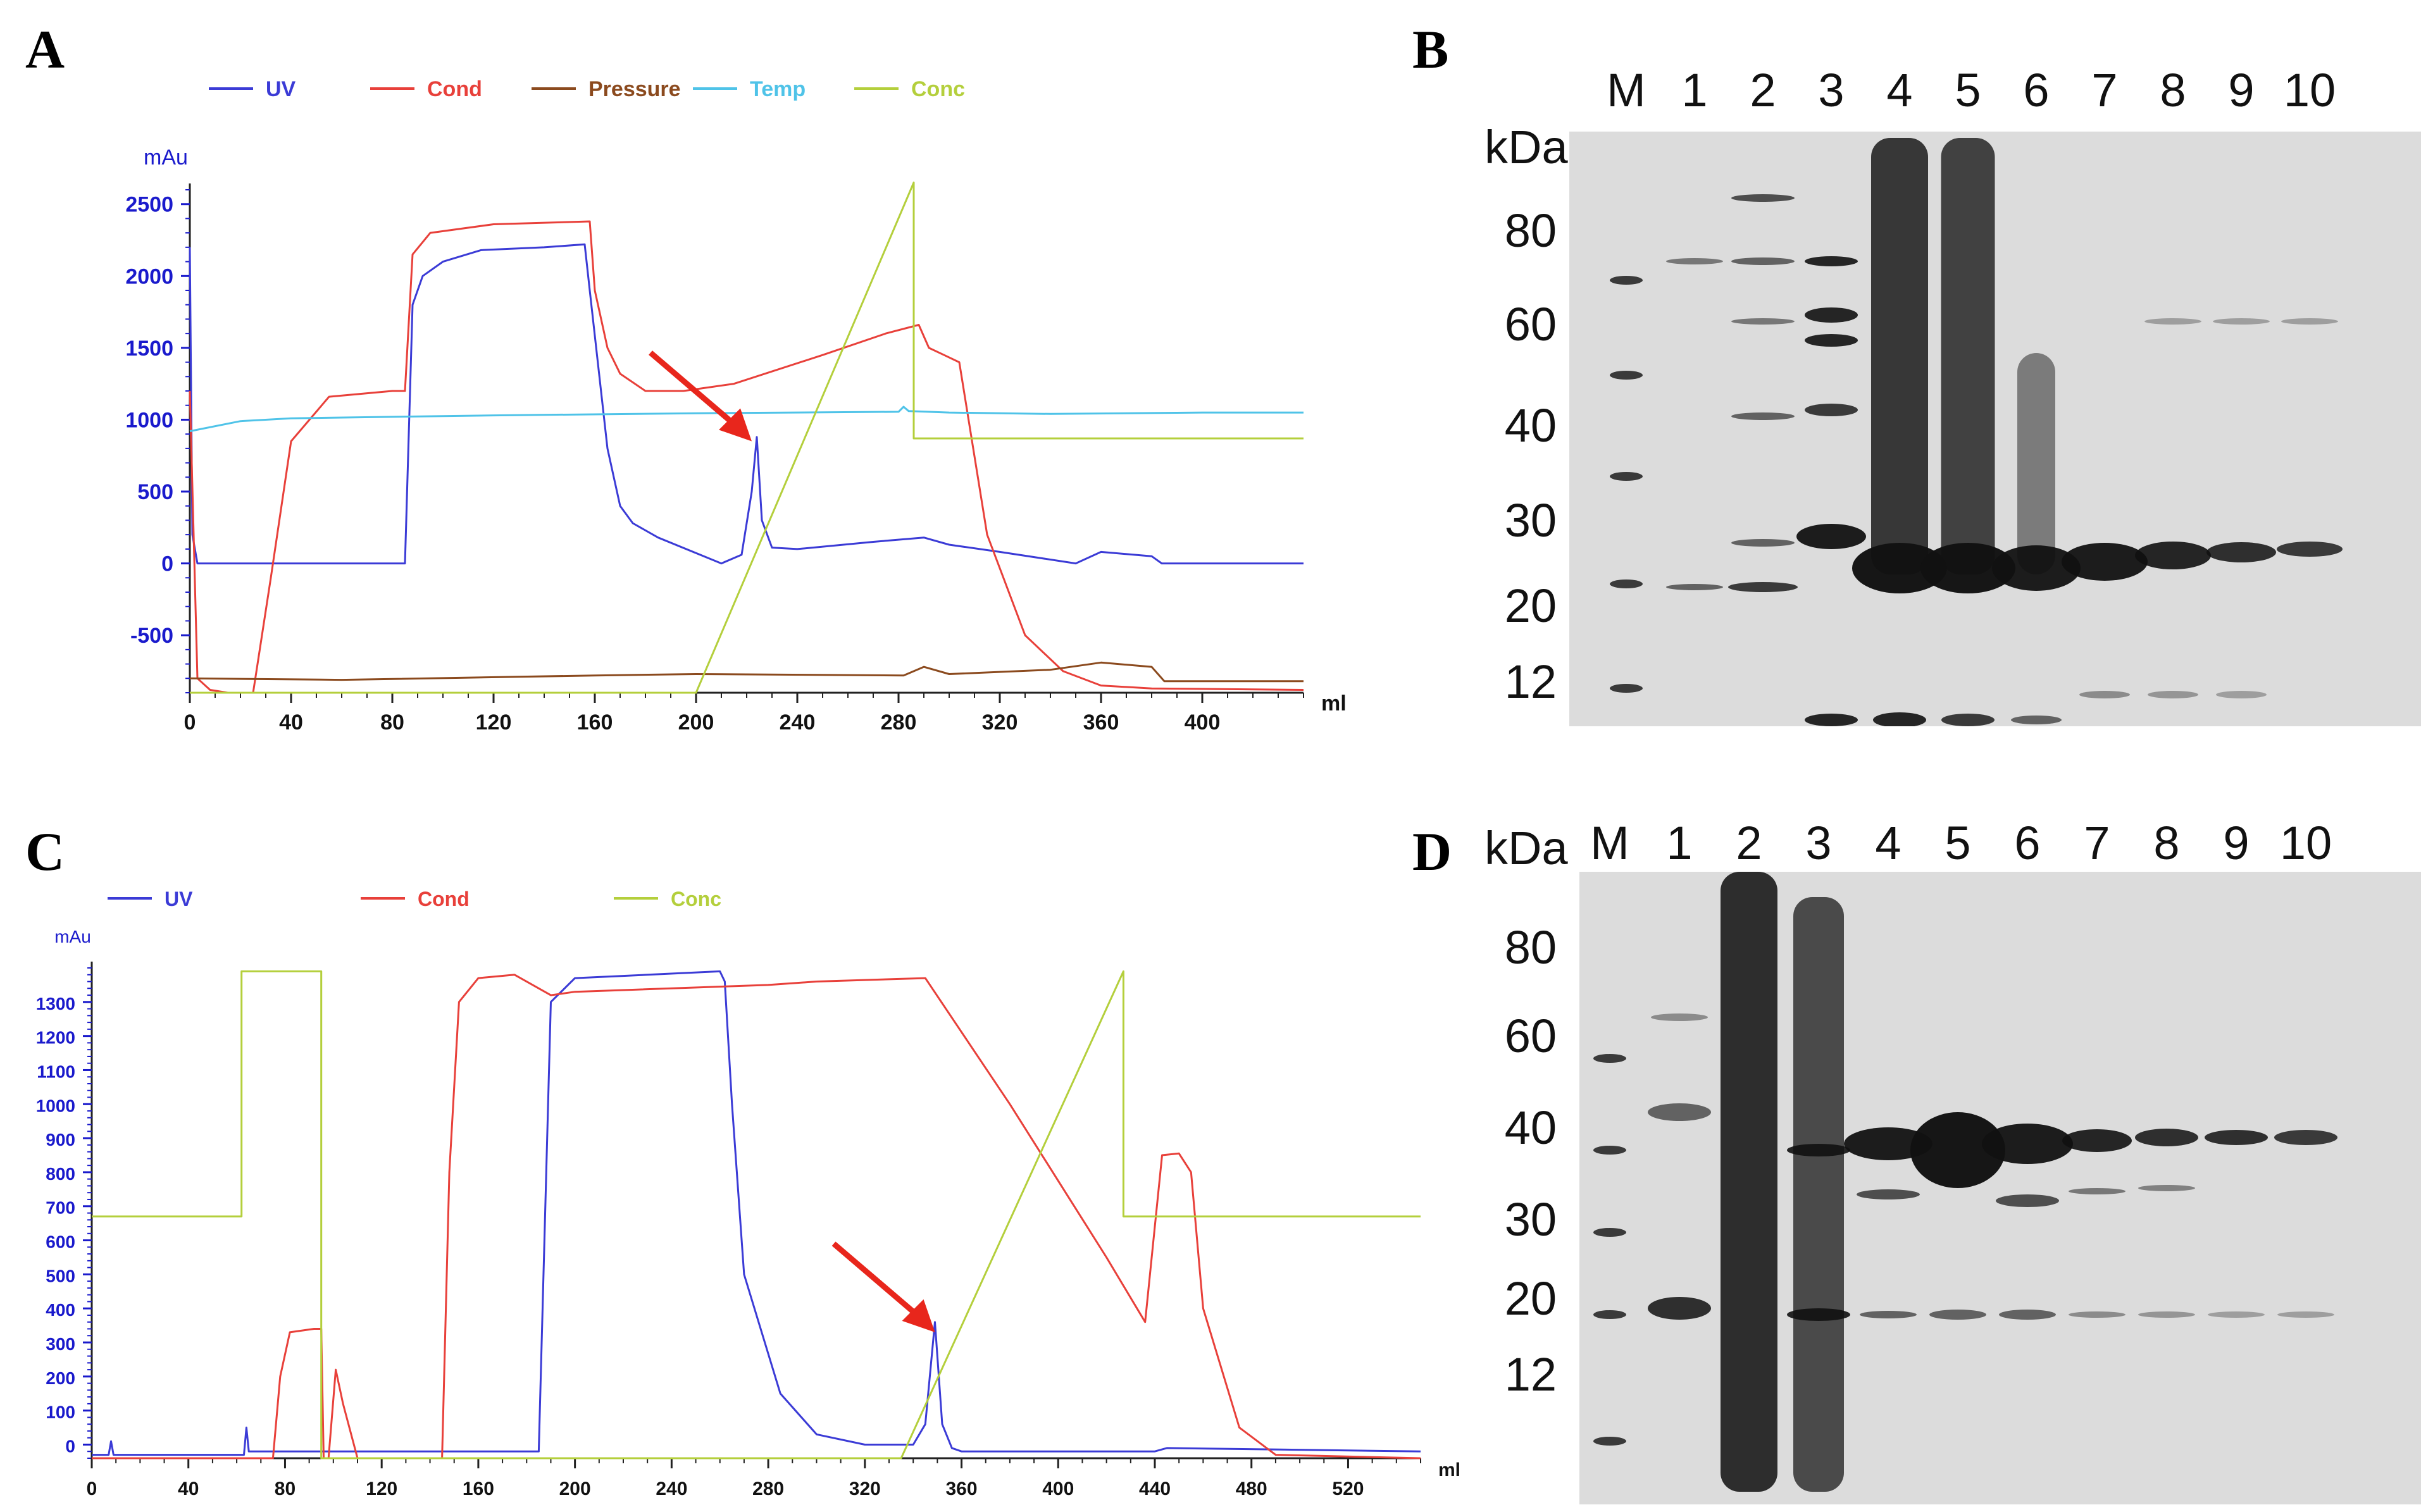 The height and width of the screenshot is (1512, 2421). What do you see at coordinates (877, 1281) in the screenshot?
I see `arrow-shaft` at bounding box center [877, 1281].